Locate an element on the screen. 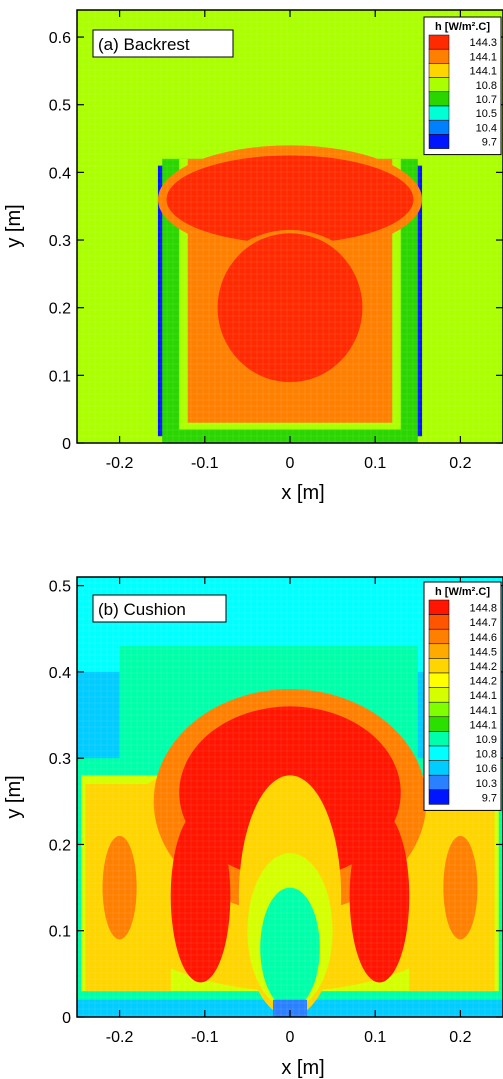 The image size is (503, 1079). legend-value: 10.6 is located at coordinates (486, 769).